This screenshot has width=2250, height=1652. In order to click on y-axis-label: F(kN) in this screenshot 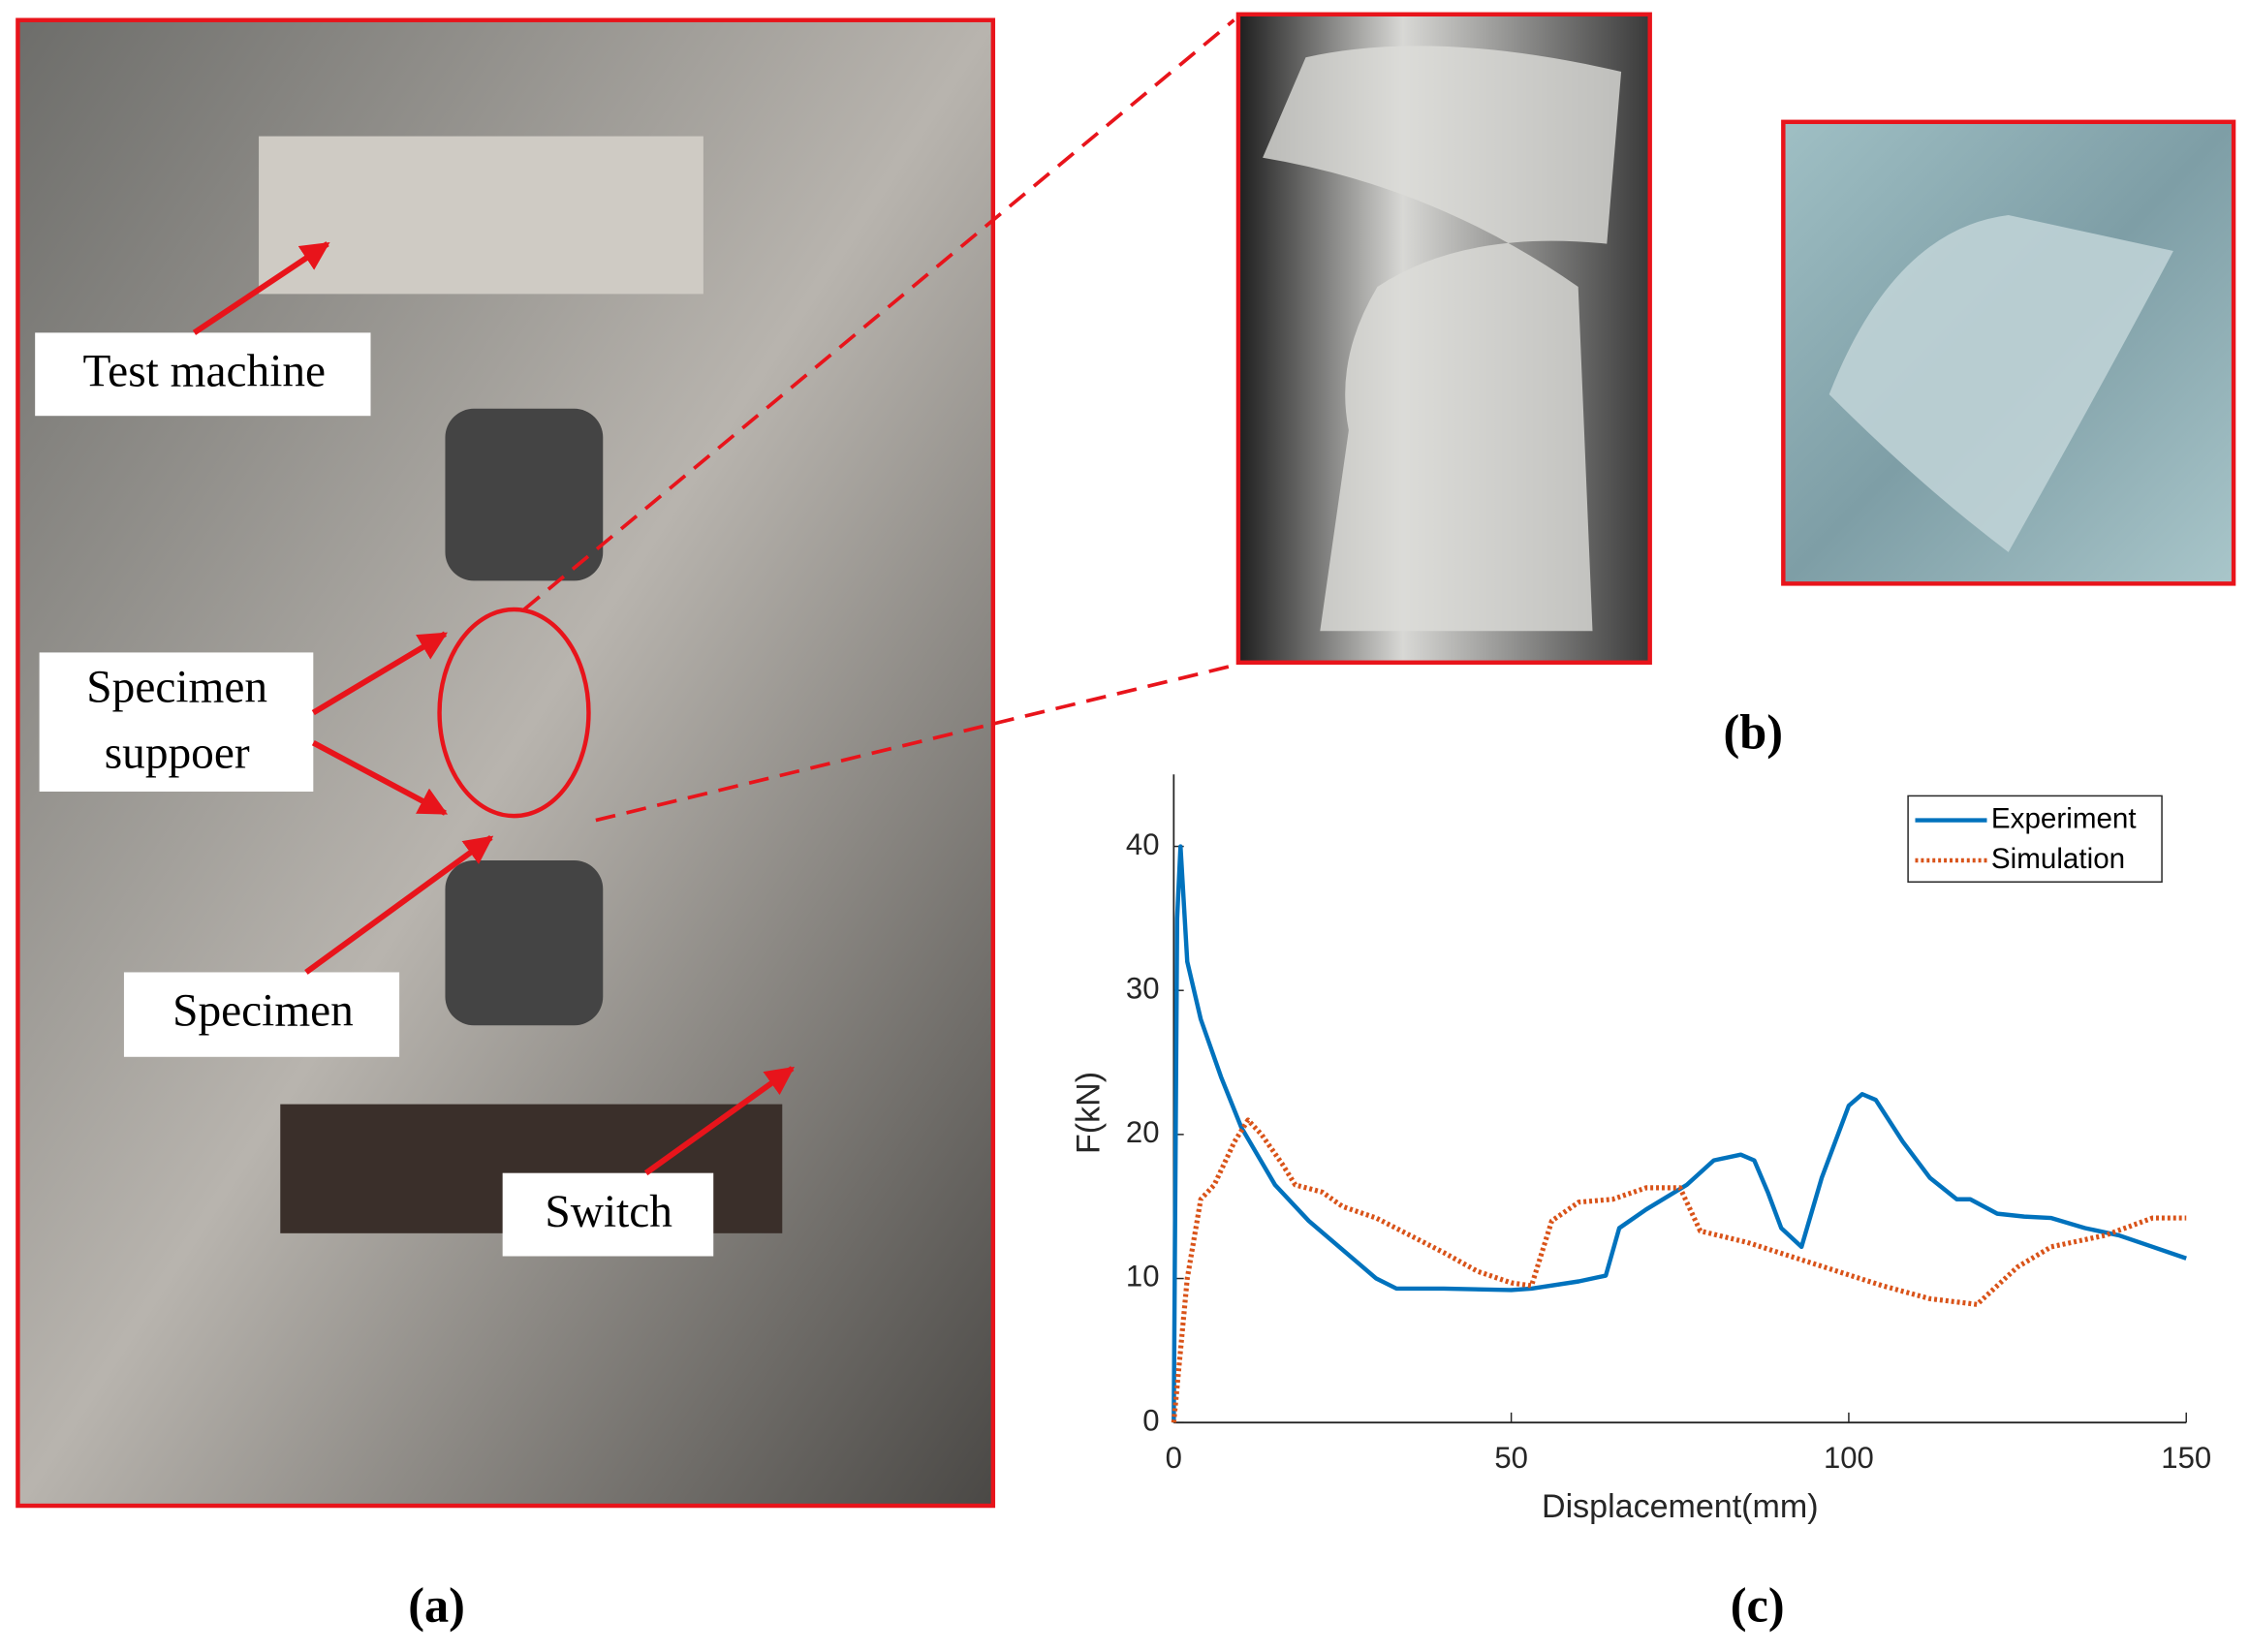, I will do `click(1088, 1113)`.